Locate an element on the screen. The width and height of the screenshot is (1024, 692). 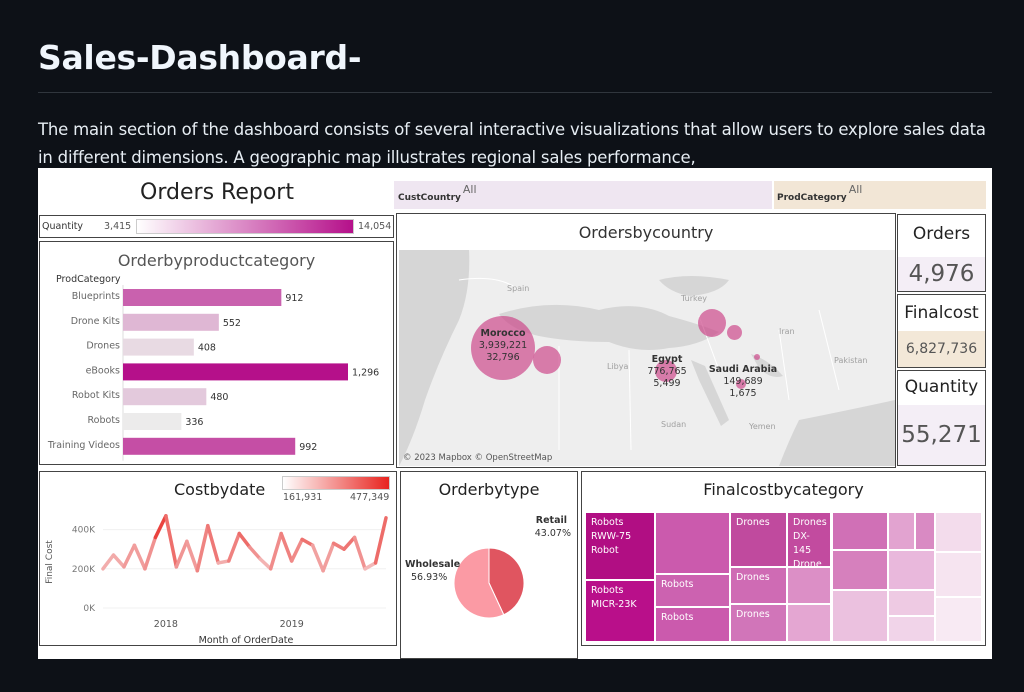
y-tick-label: 200K is located at coordinates (84, 570).